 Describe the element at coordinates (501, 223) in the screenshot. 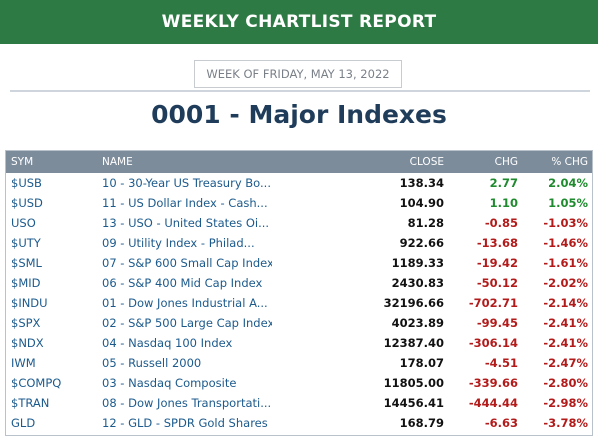

I see `change-value: -0.85` at that location.